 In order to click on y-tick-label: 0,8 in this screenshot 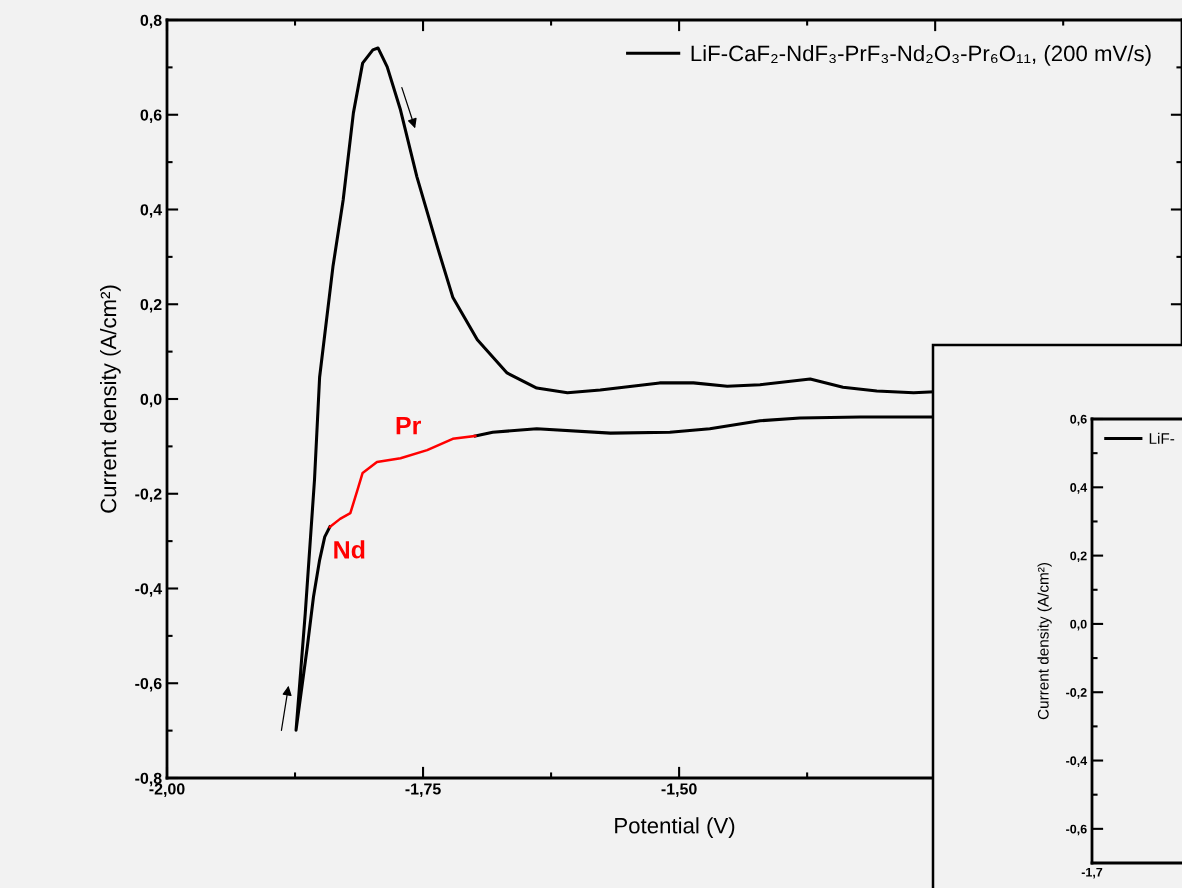, I will do `click(151, 21)`.